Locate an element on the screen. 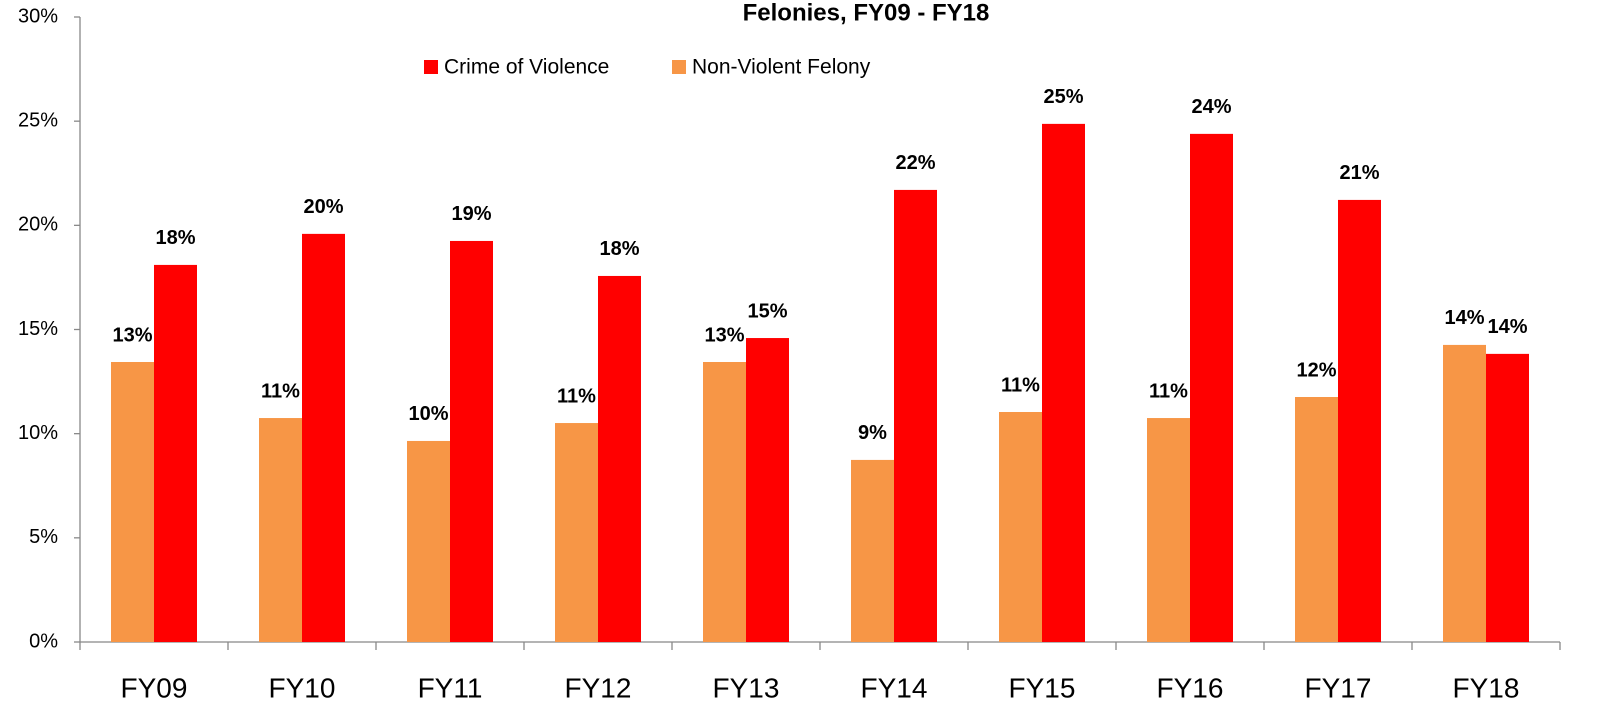  x-tick-label: FY16 is located at coordinates (1190, 687).